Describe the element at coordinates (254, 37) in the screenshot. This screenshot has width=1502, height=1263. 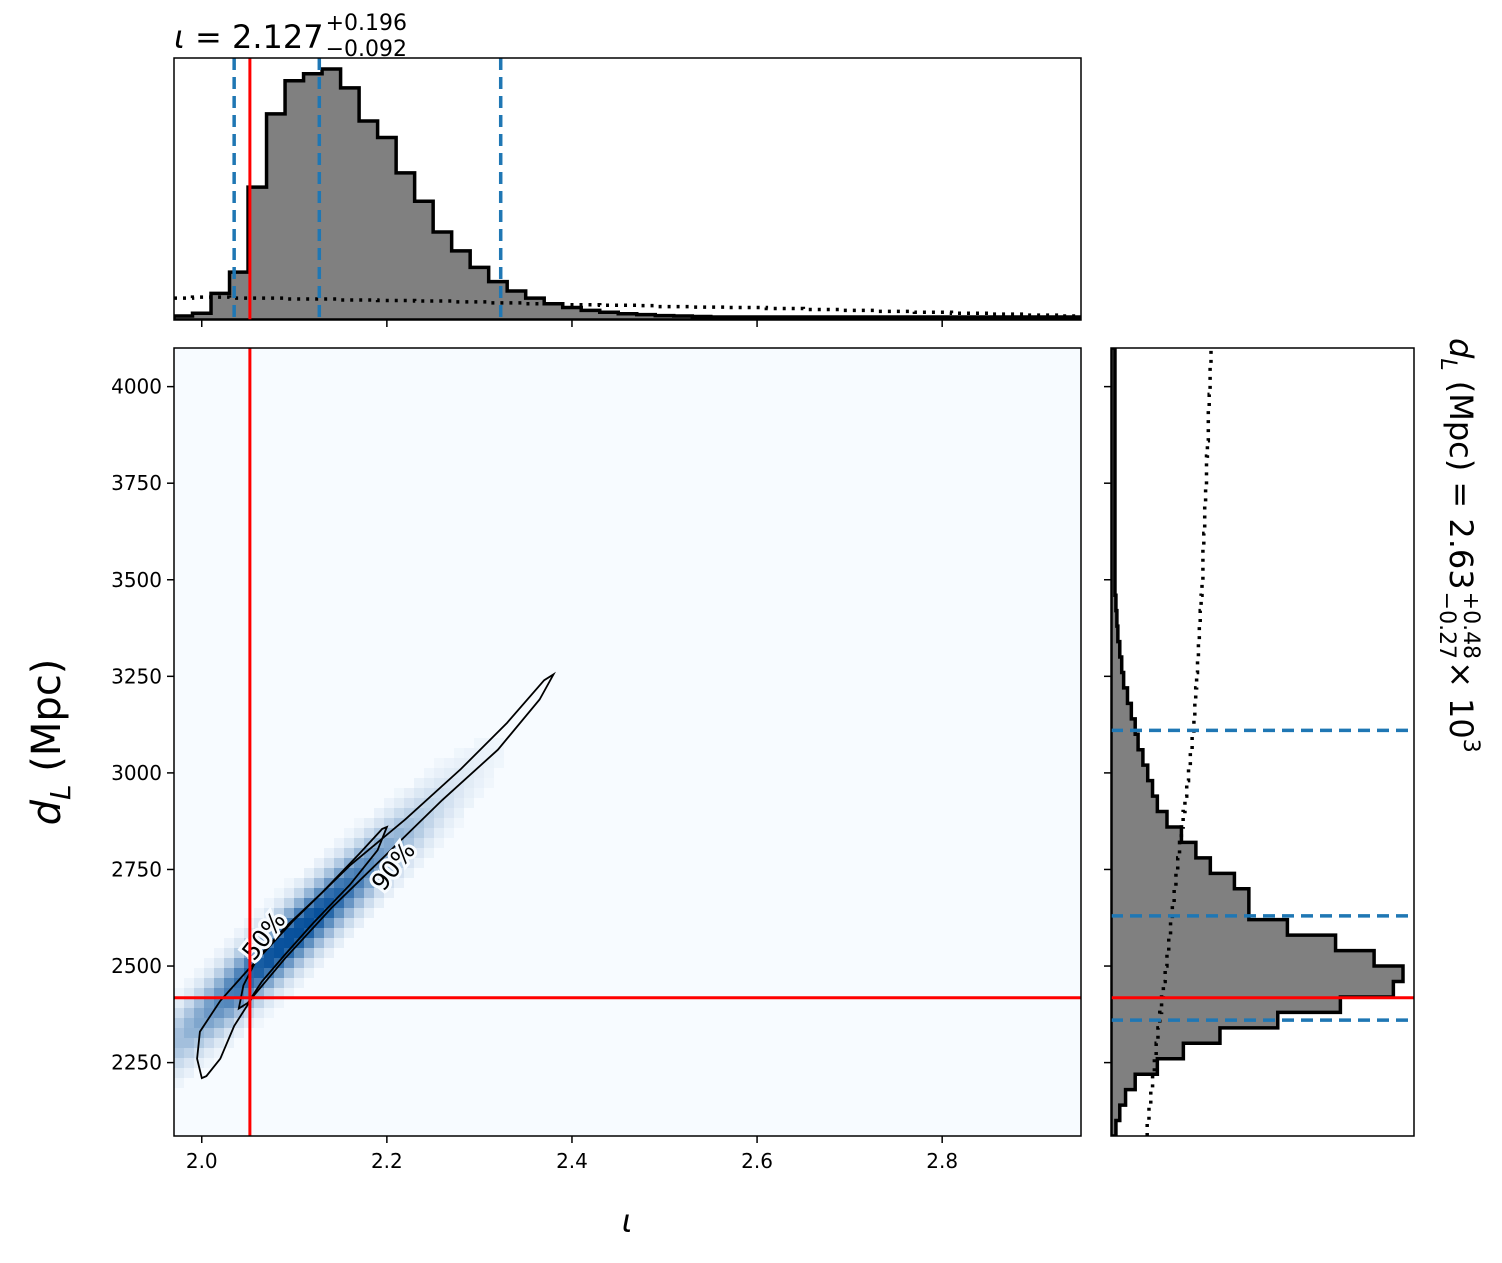
I see `iota-title-value: = 2.127` at that location.